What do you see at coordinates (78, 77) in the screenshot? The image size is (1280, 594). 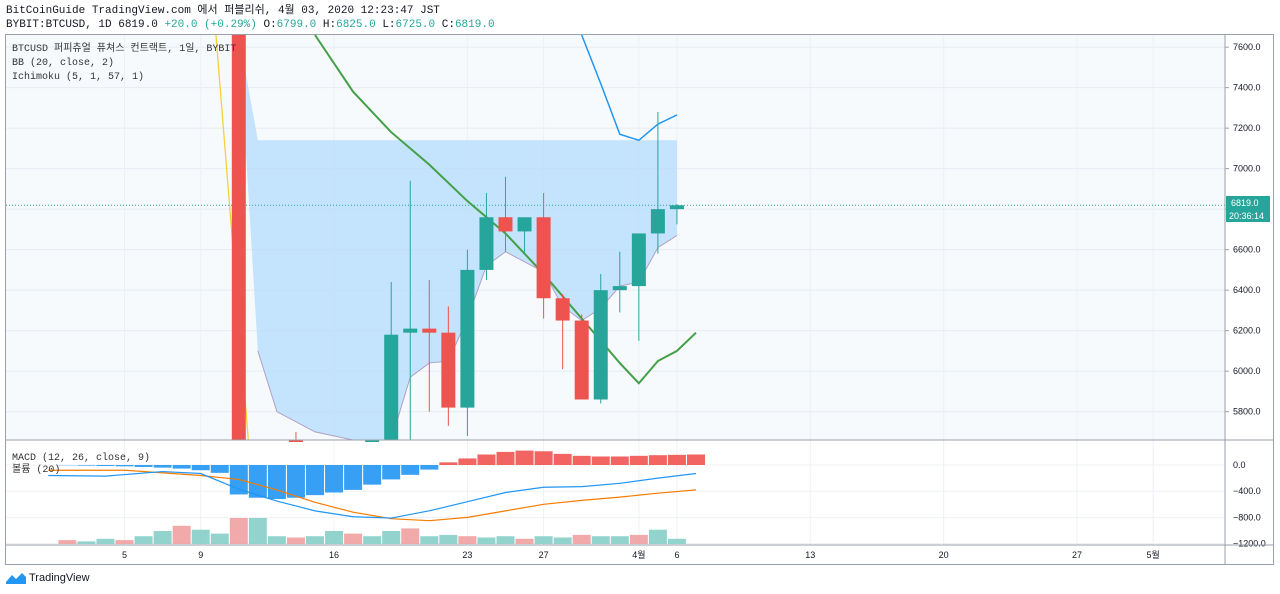 I see `ichimoku-legend: Ichimoku (5, 1, 57, 1)` at bounding box center [78, 77].